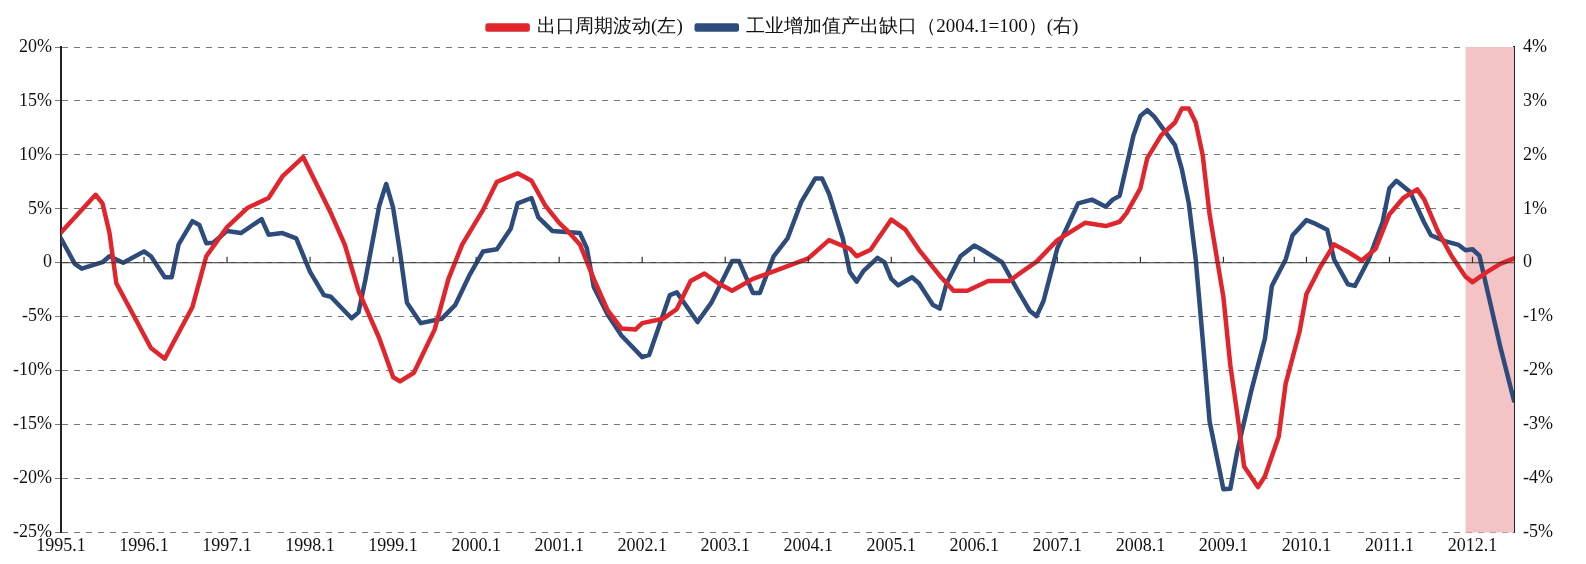  I want to click on y-tick-label: -15%, so click(32, 423).